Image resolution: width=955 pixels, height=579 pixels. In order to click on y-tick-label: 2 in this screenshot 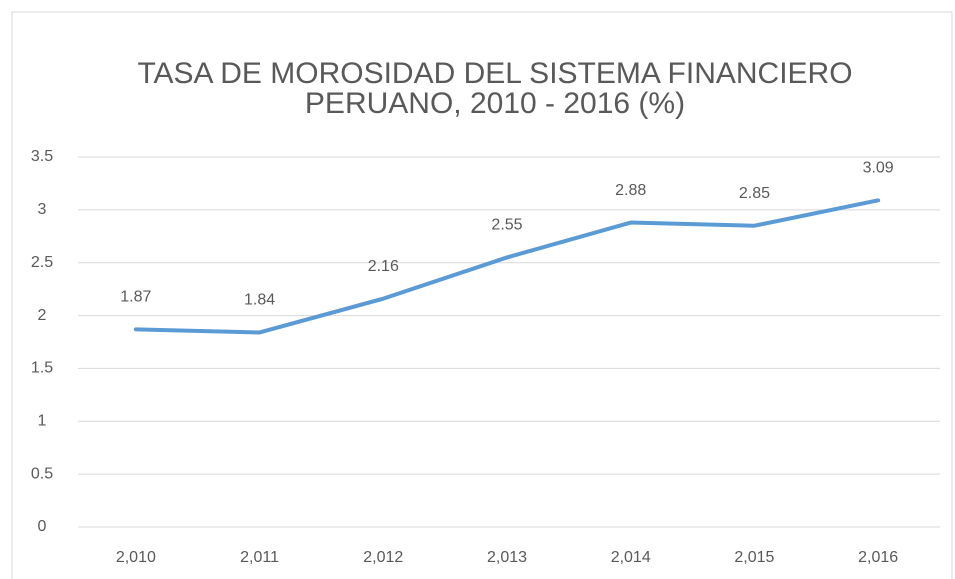, I will do `click(42, 315)`.